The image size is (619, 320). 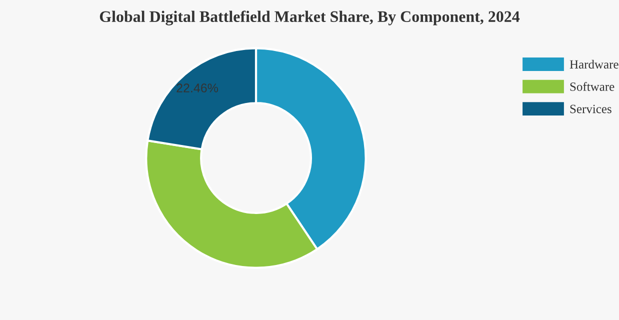 What do you see at coordinates (594, 64) in the screenshot?
I see `legend-label: Hardware` at bounding box center [594, 64].